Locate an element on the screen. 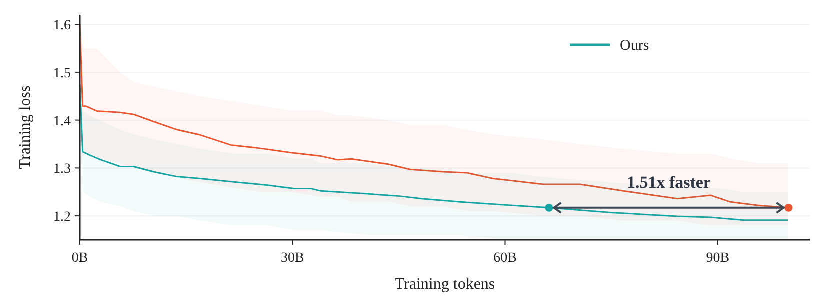  y-tick-label: 1.6 is located at coordinates (62, 26).